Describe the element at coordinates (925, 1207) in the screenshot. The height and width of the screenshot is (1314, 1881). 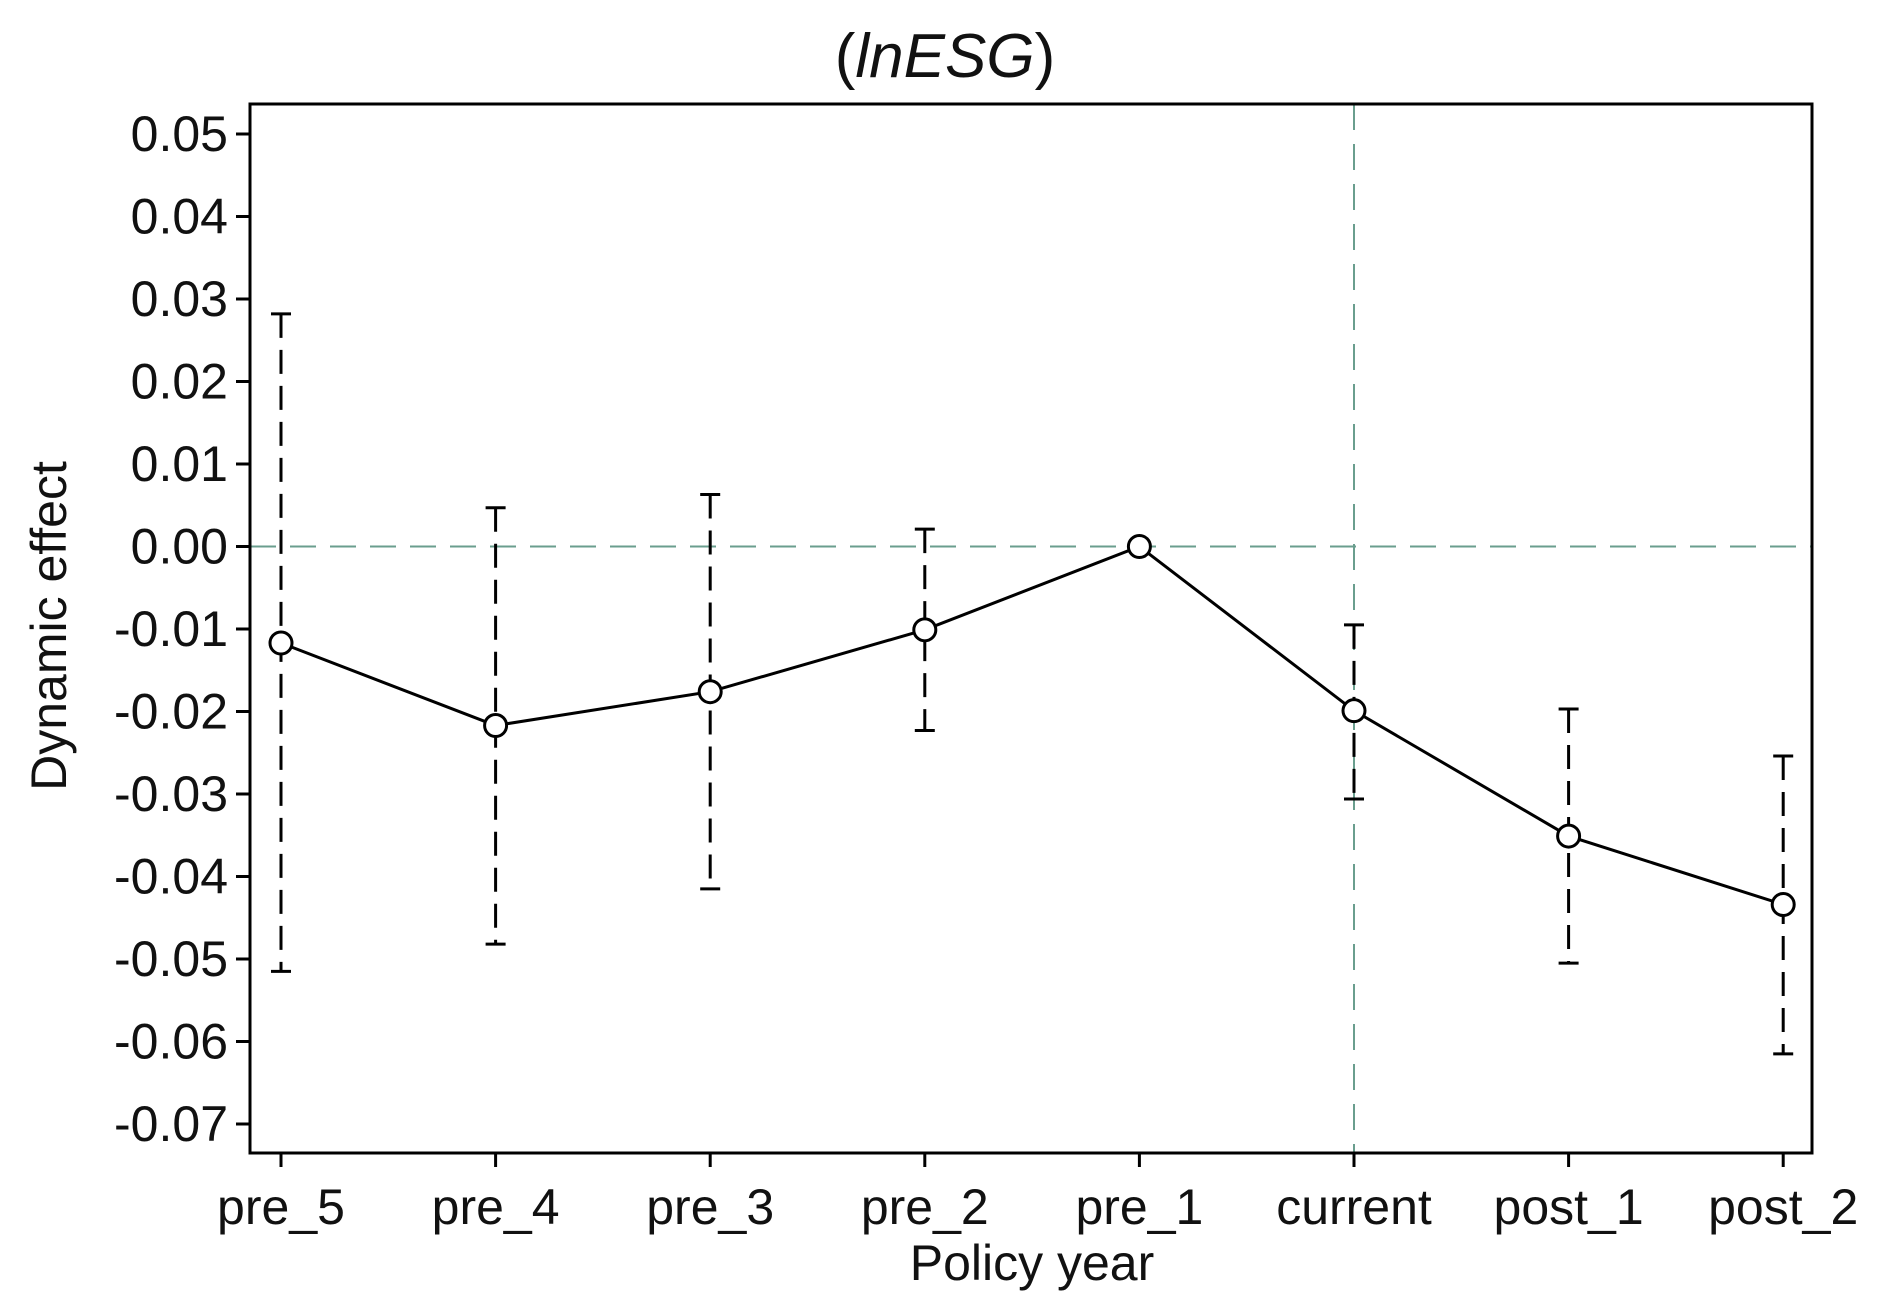
I see `x-tick-label: pre_2` at that location.